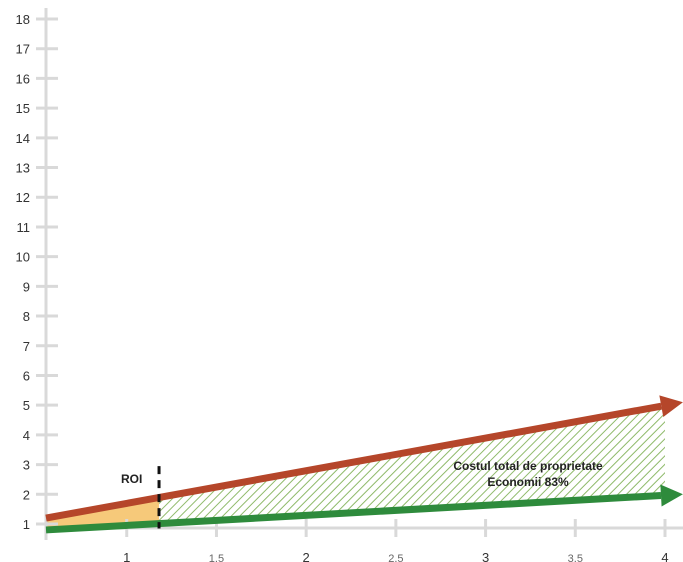 This screenshot has width=683, height=562. I want to click on y-tick-label: 5, so click(26, 405).